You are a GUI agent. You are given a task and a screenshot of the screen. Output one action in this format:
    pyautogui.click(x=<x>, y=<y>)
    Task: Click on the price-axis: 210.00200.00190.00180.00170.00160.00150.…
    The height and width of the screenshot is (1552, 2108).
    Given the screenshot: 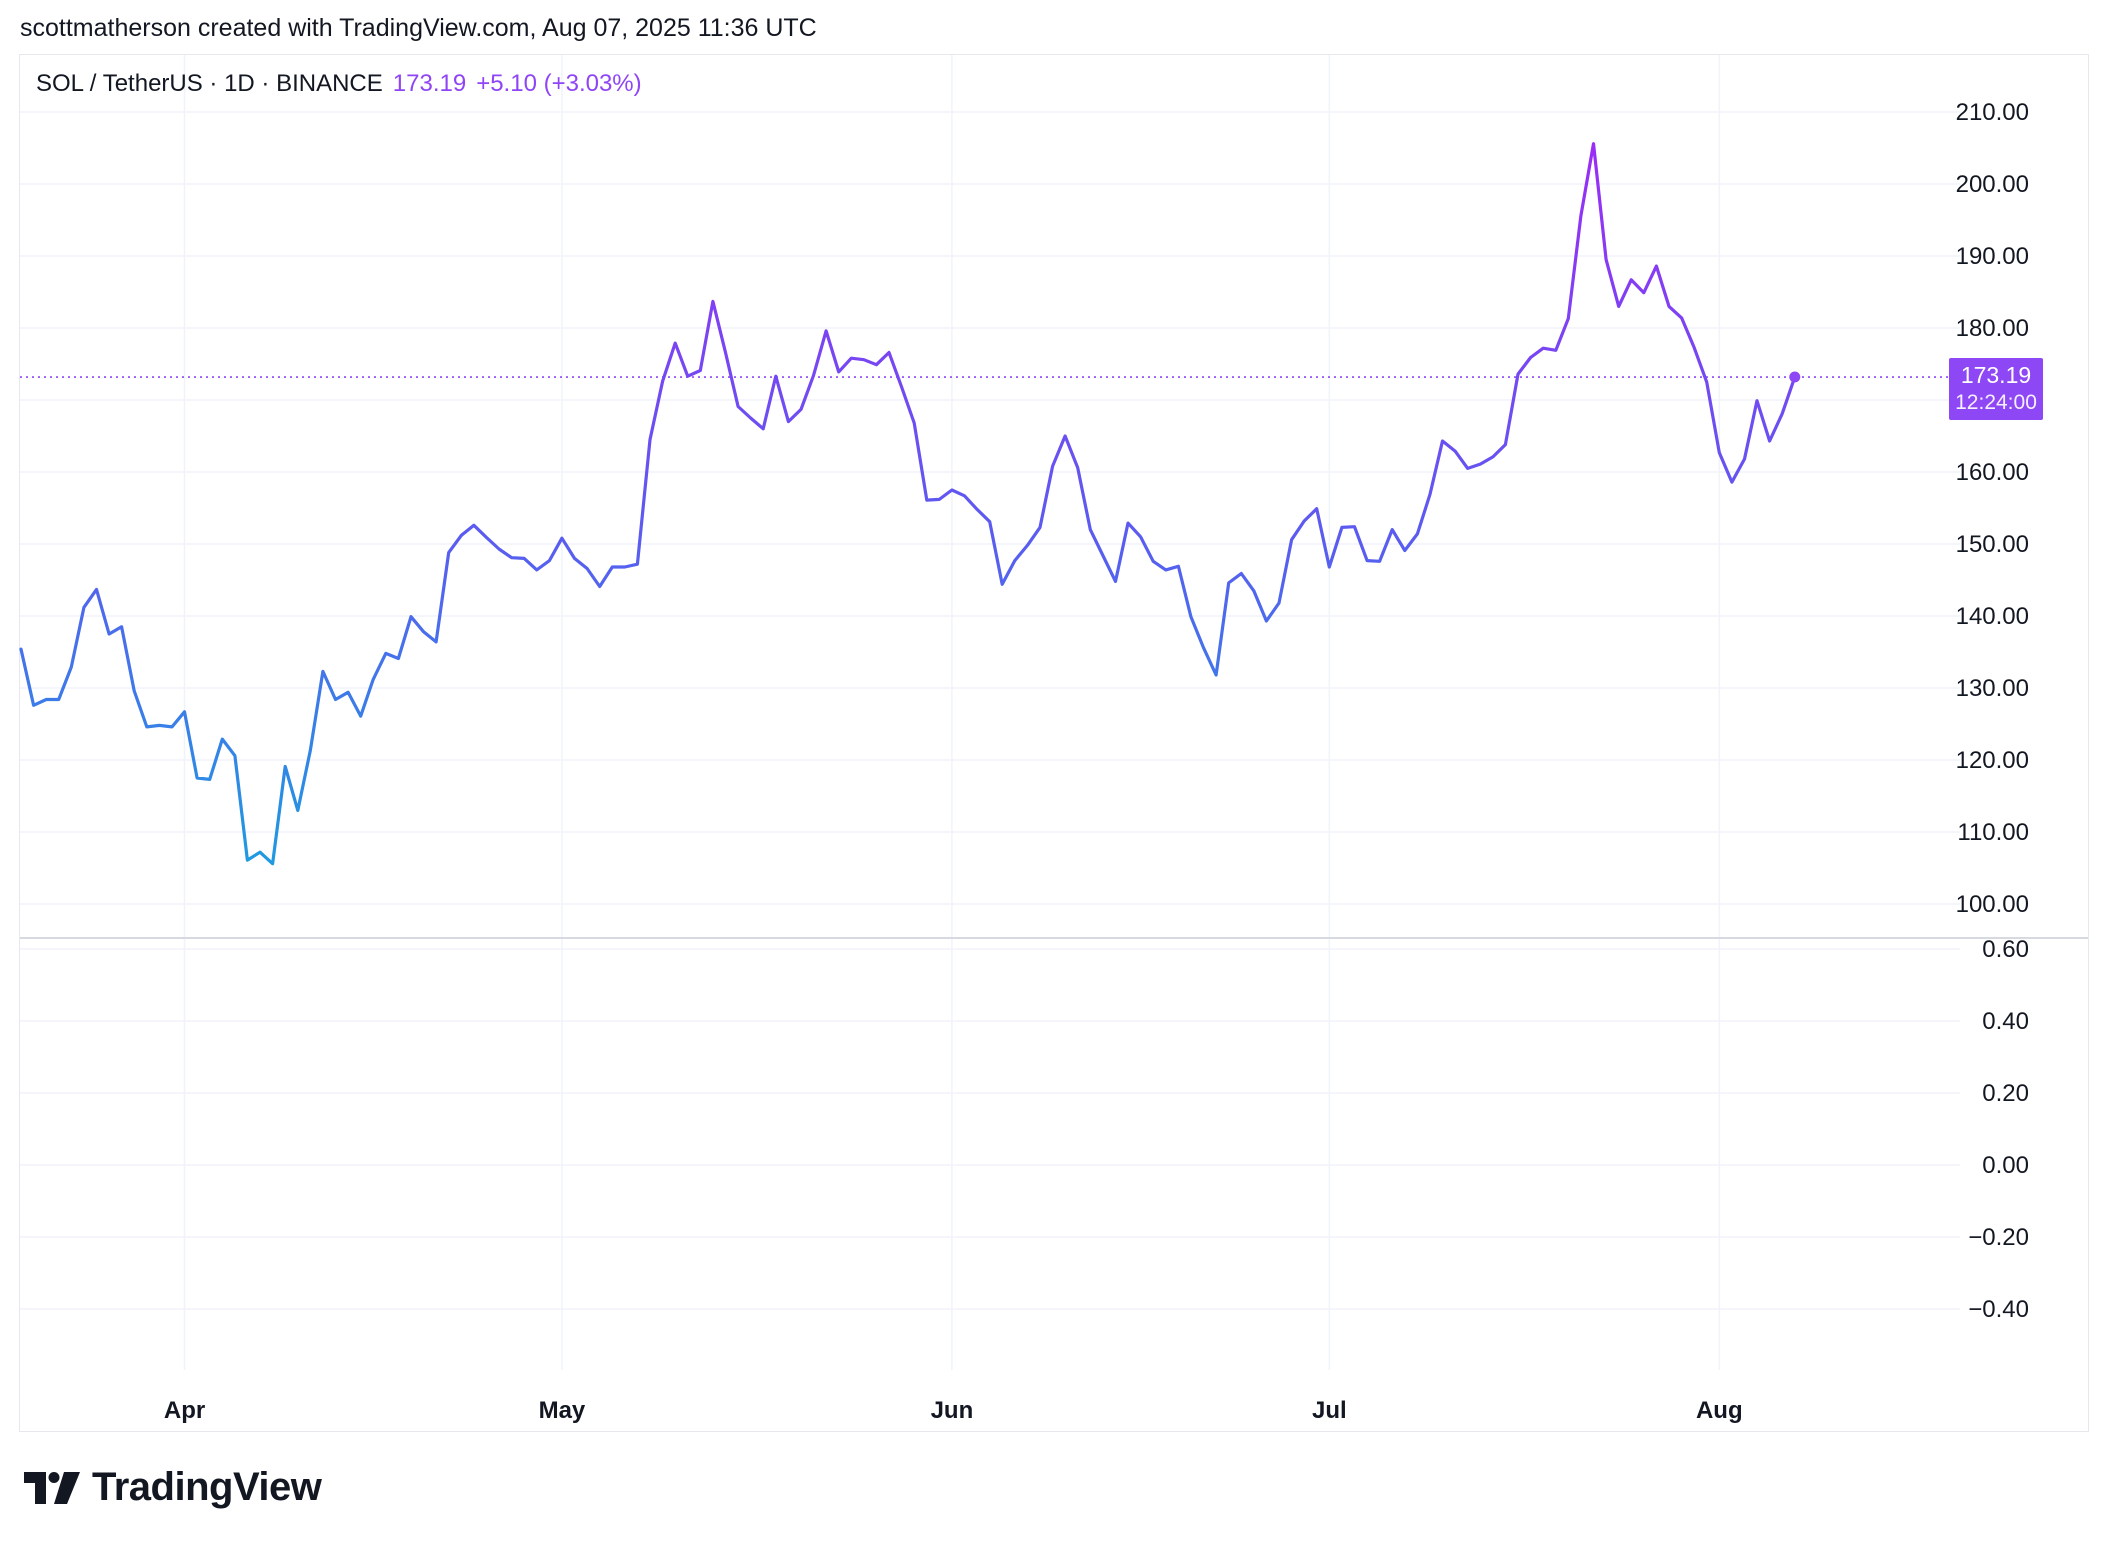 What is the action you would take?
    pyautogui.click(x=1992, y=508)
    